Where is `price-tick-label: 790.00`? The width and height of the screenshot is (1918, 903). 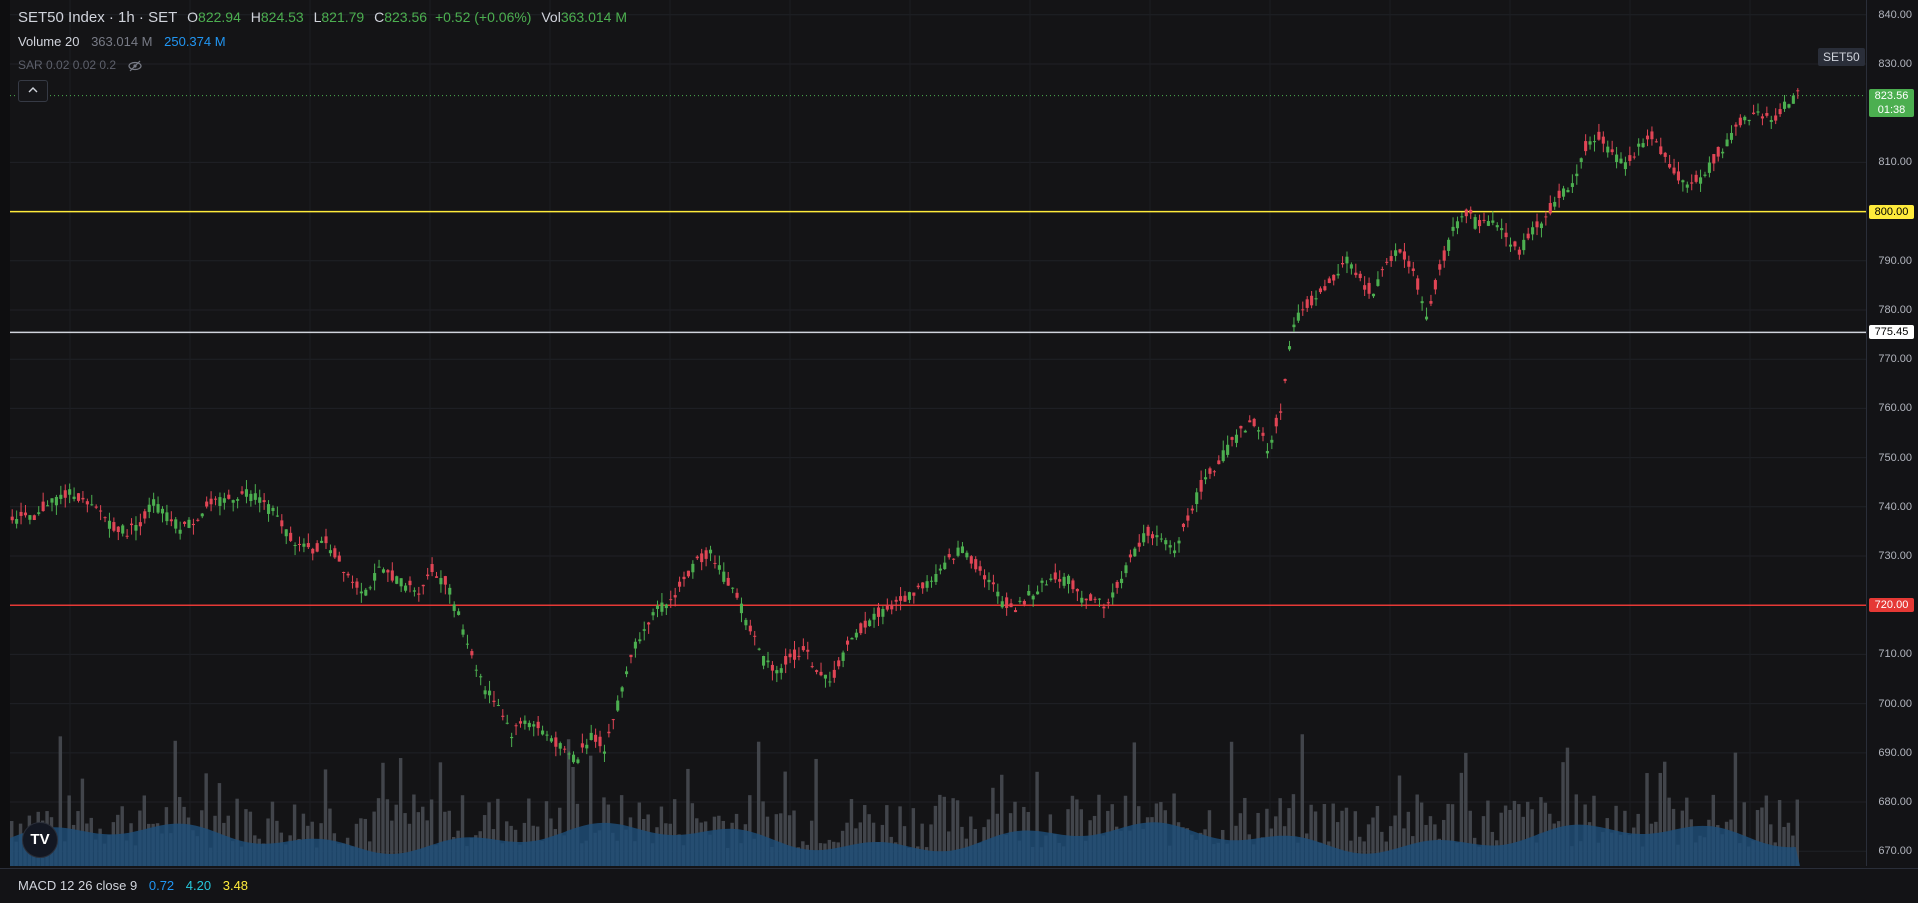
price-tick-label: 790.00 is located at coordinates (1895, 260).